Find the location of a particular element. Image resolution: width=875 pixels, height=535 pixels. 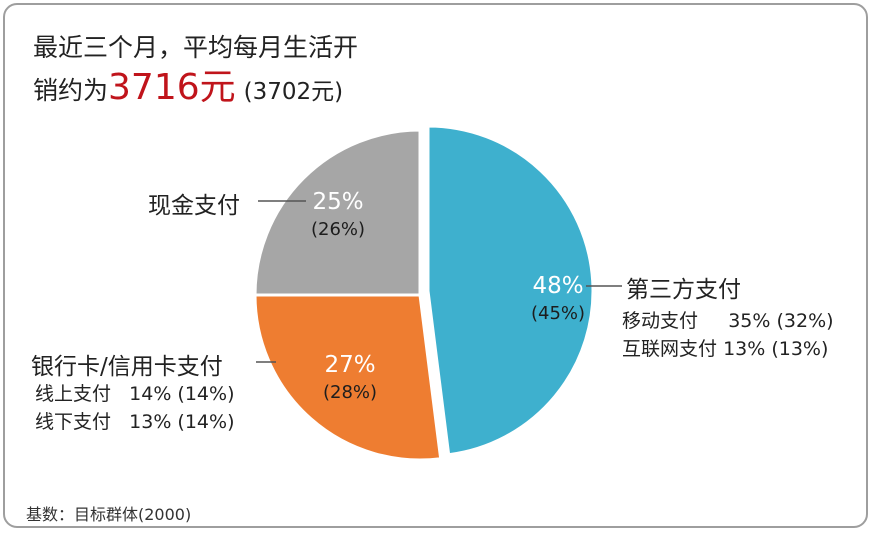

slice-label-third-party: 48% (45%) is located at coordinates (558, 299).